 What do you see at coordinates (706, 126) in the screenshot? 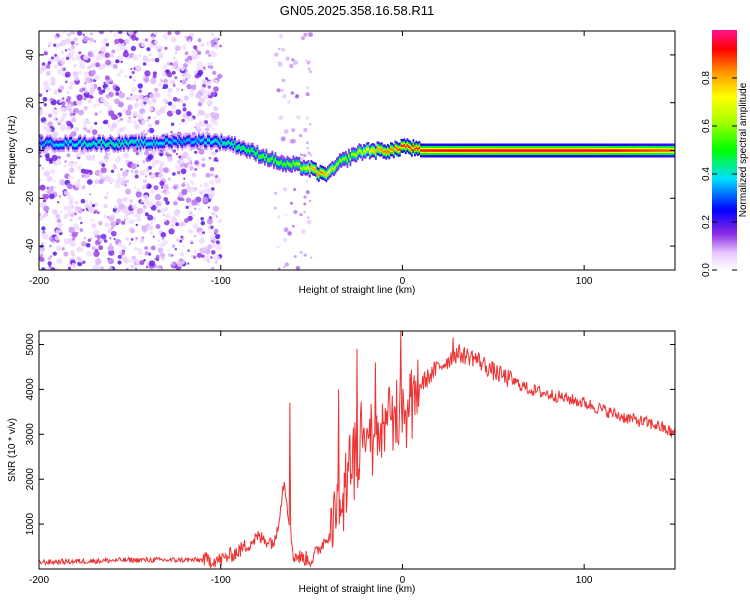
I see `colorbar-tick-label: 0.6` at bounding box center [706, 126].